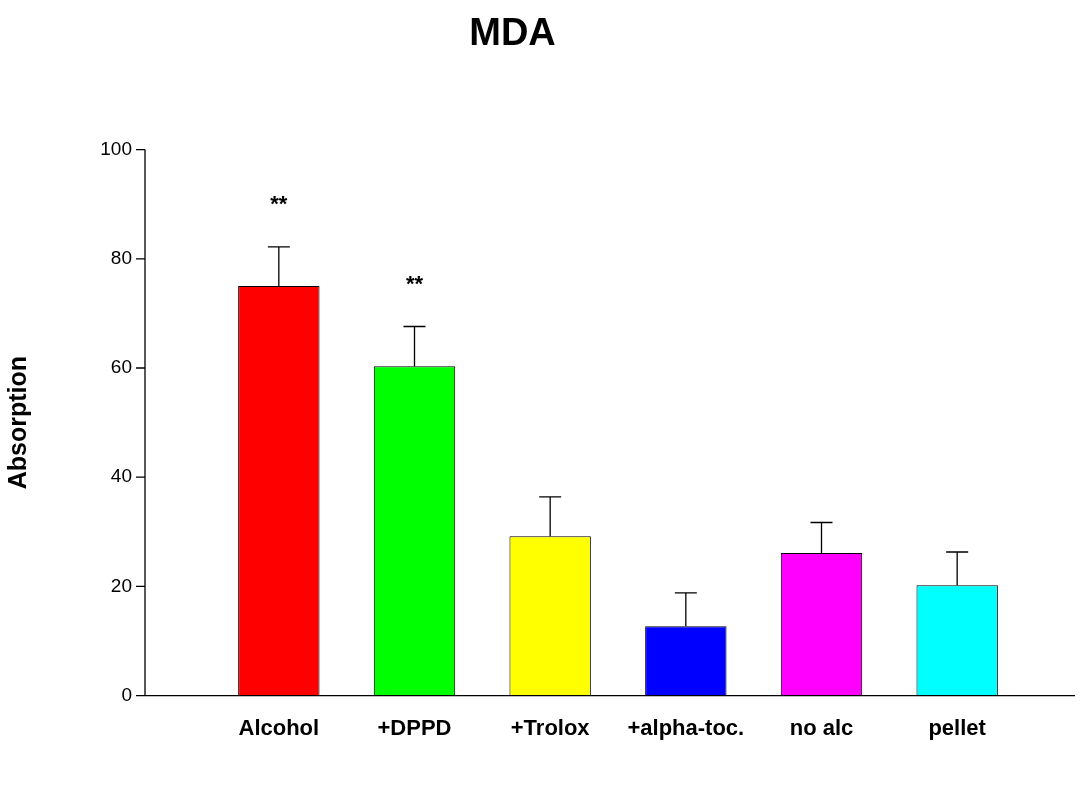  I want to click on x-tick-label: +Trolox, so click(550, 727).